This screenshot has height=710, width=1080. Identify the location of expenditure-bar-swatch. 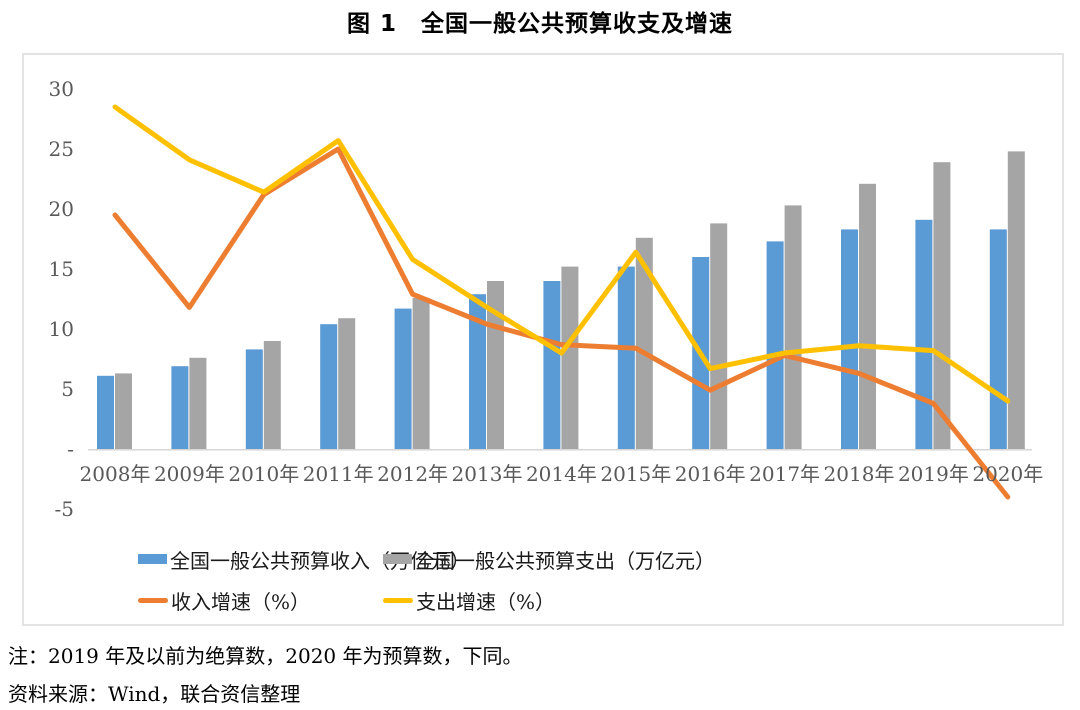
(397, 559).